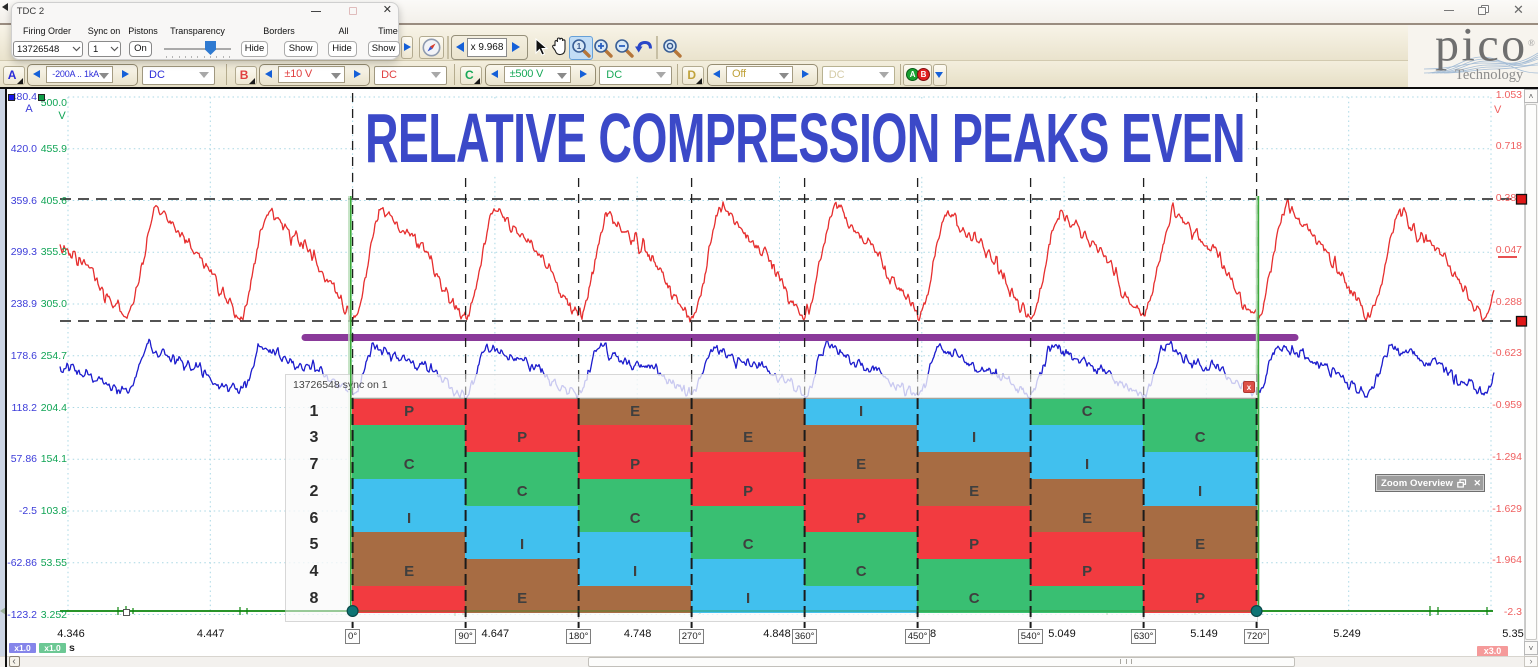 The image size is (1538, 667). Describe the element at coordinates (1481, 48) in the screenshot. I see `svg-text: pico` at that location.